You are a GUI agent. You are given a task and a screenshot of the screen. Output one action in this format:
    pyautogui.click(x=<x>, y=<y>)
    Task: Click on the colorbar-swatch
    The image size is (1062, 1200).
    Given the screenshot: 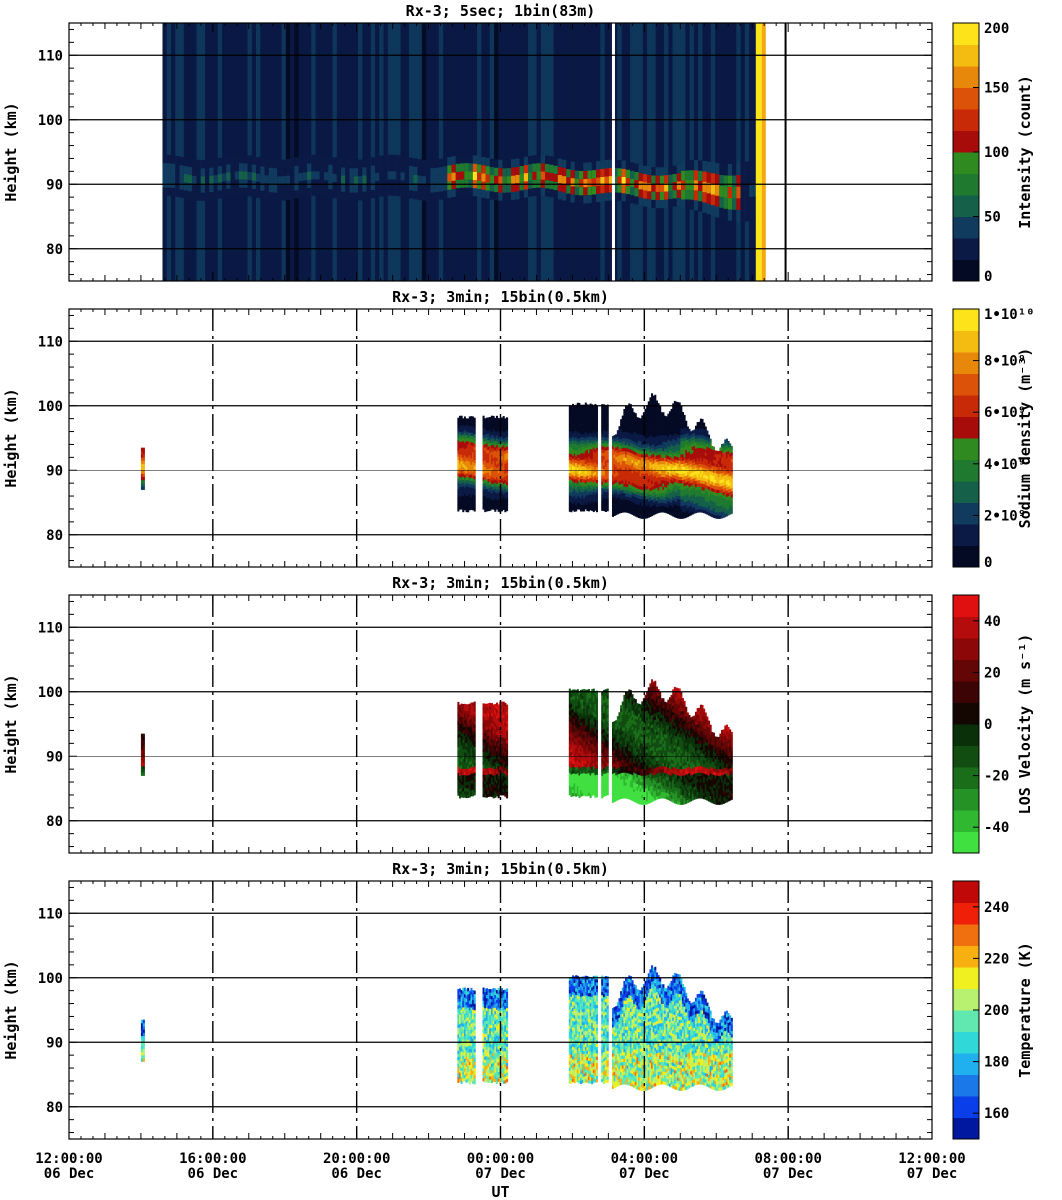 What is the action you would take?
    pyautogui.click(x=966, y=320)
    